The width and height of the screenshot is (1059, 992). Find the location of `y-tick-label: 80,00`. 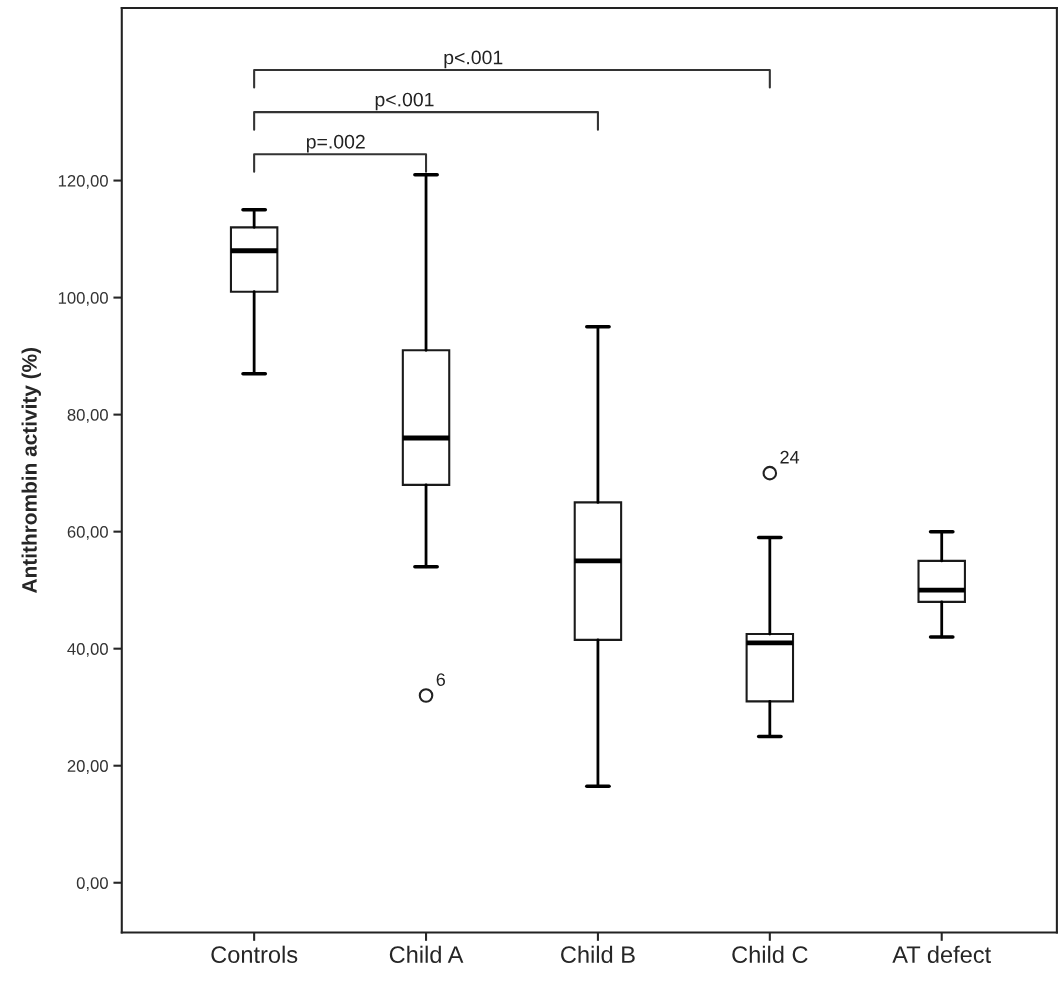

y-tick-label: 80,00 is located at coordinates (87, 416).